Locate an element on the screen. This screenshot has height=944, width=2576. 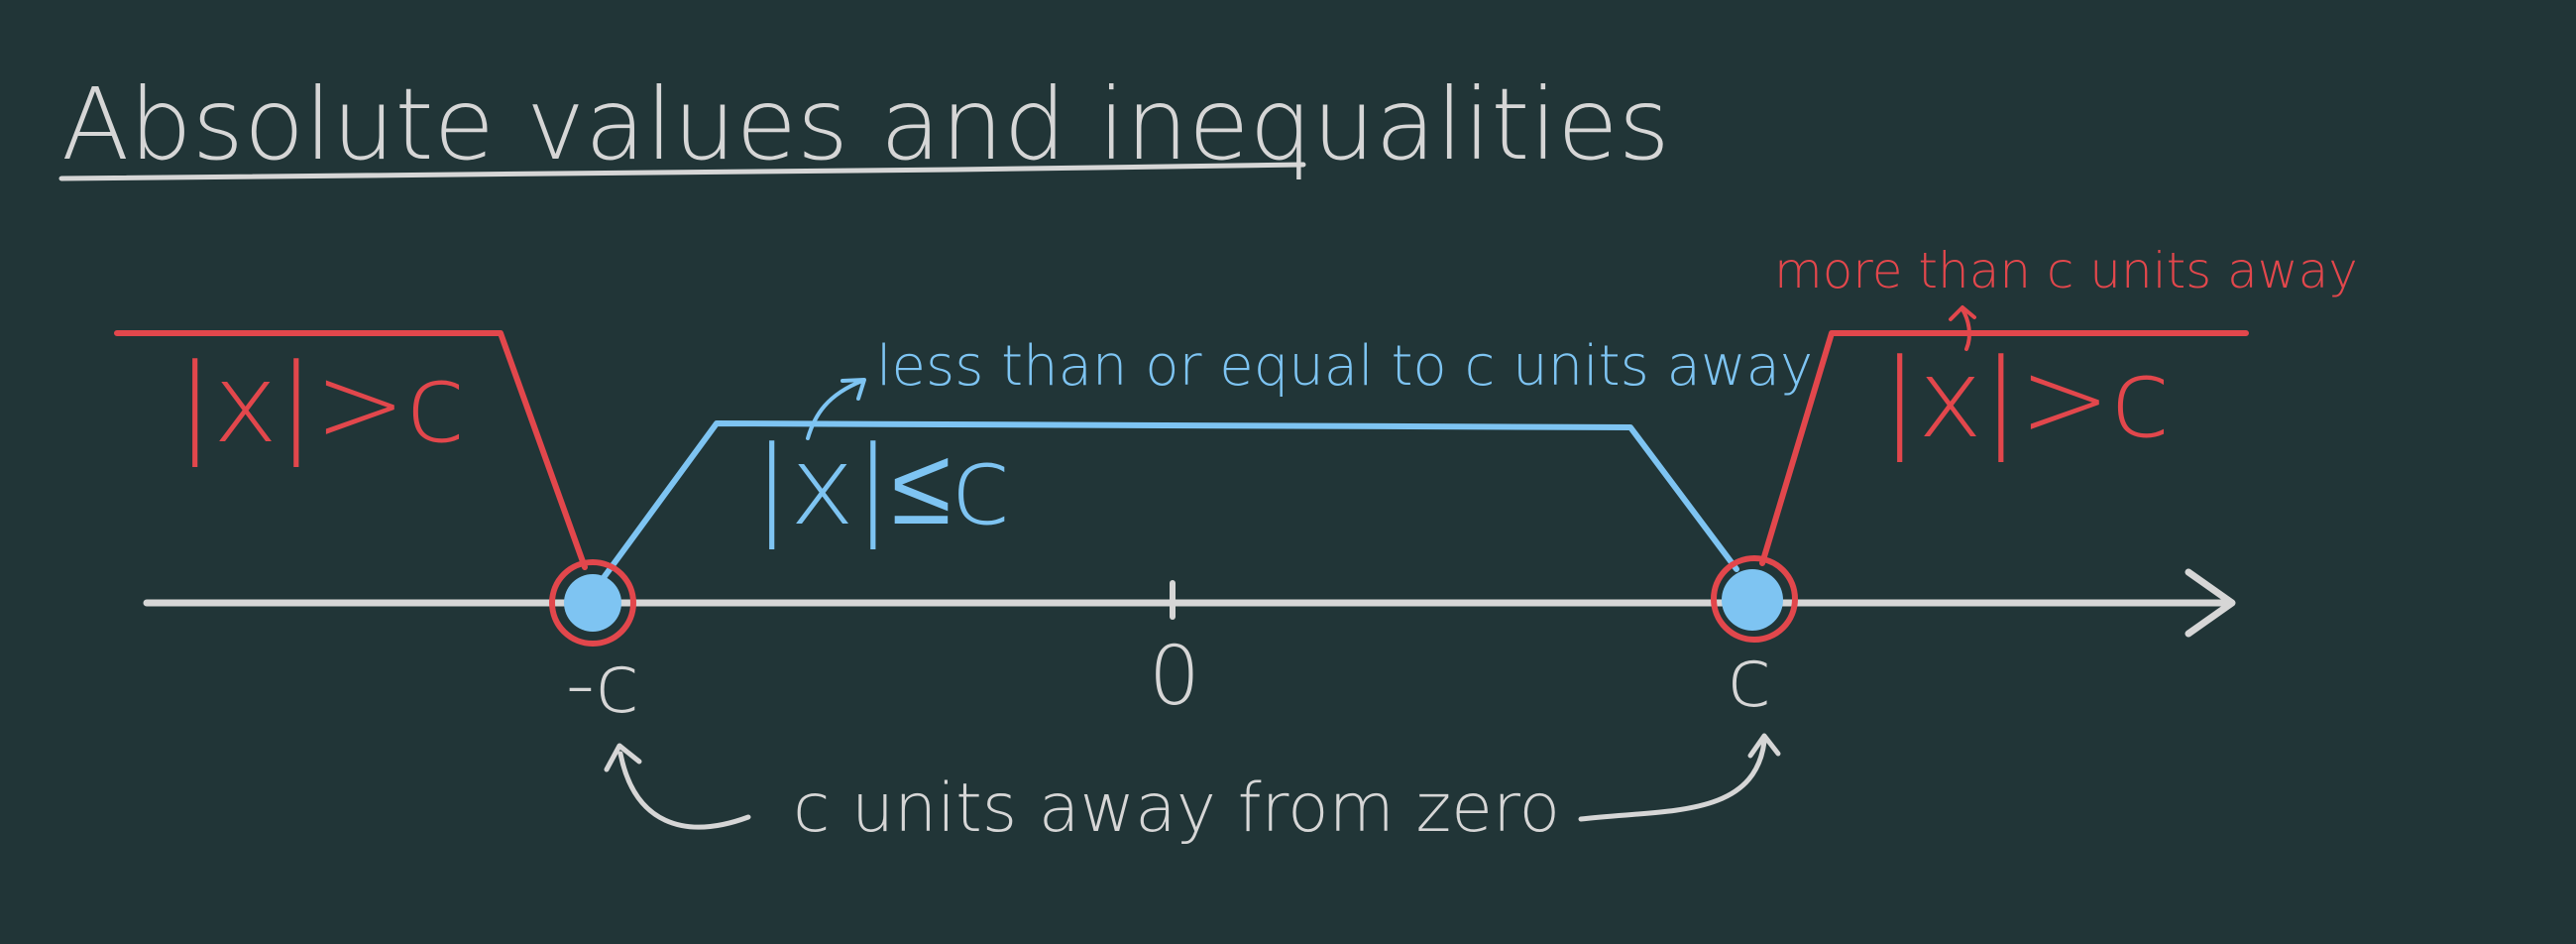
distance-note: c units away from zero is located at coordinates (1176, 808).